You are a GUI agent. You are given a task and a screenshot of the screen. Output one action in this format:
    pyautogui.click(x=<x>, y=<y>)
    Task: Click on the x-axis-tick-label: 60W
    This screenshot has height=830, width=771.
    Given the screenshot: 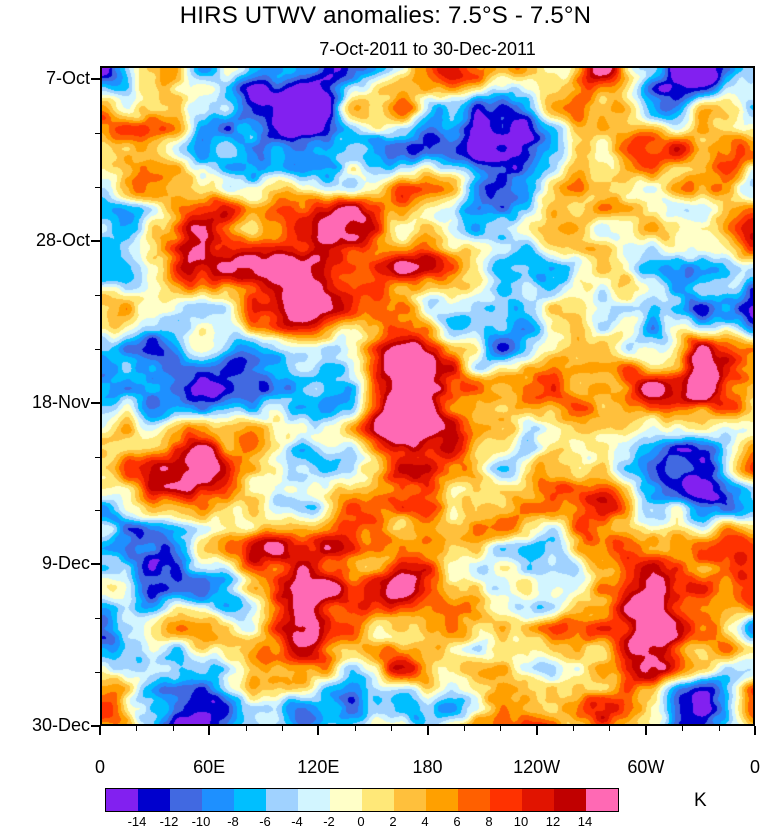 What is the action you would take?
    pyautogui.click(x=646, y=767)
    